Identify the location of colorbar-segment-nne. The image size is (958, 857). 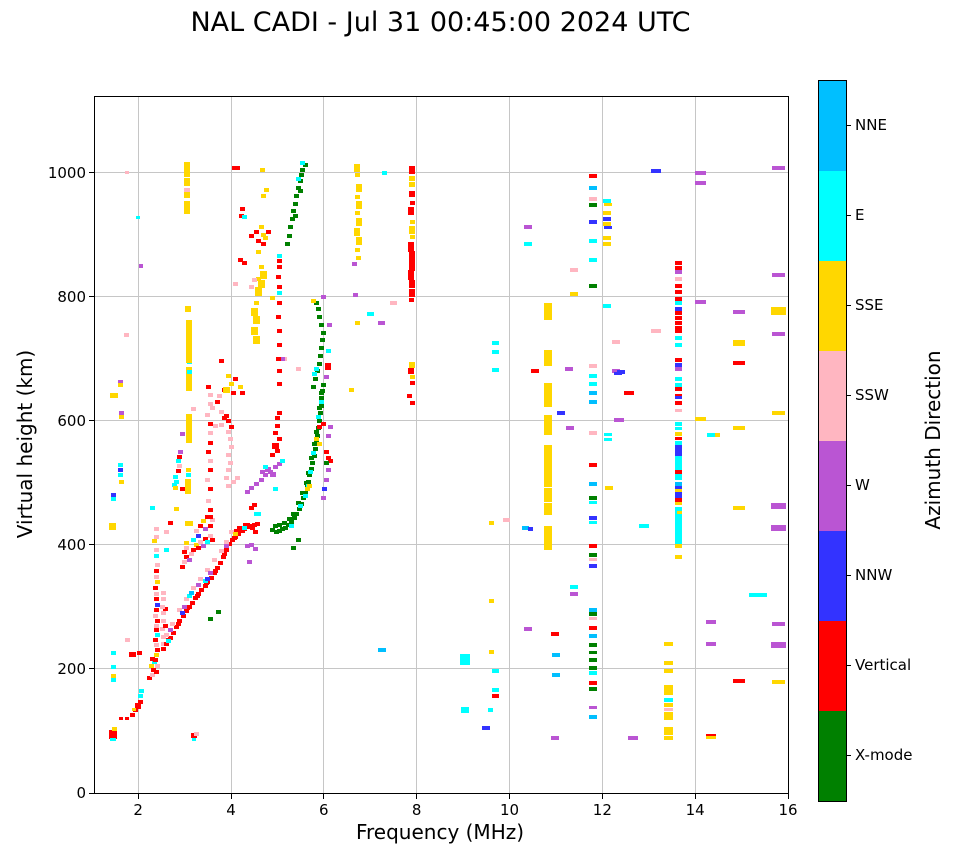
(832, 126).